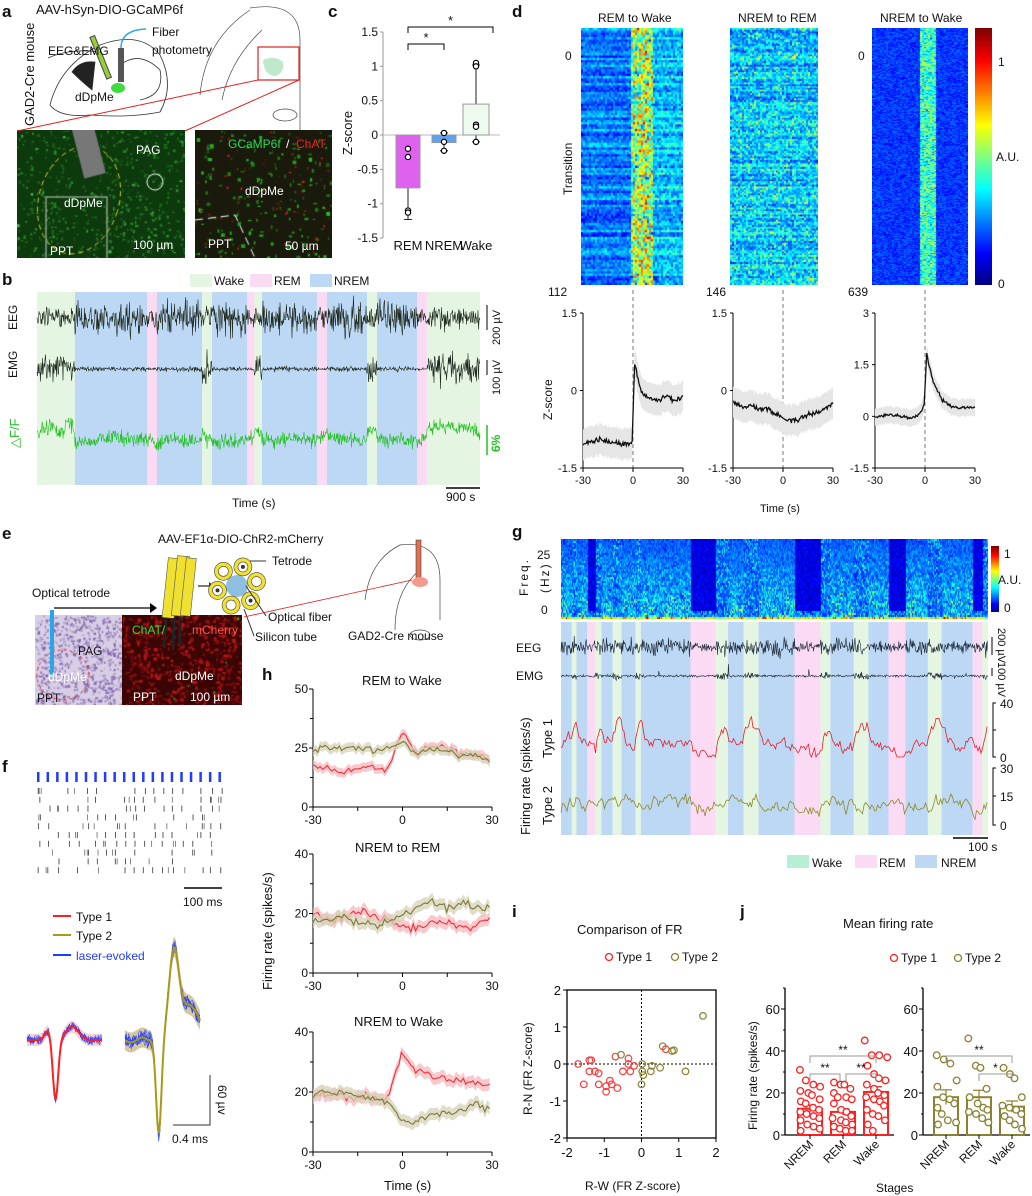  Describe the element at coordinates (975, 481) in the screenshot. I see `d-xtick-label: 30` at that location.